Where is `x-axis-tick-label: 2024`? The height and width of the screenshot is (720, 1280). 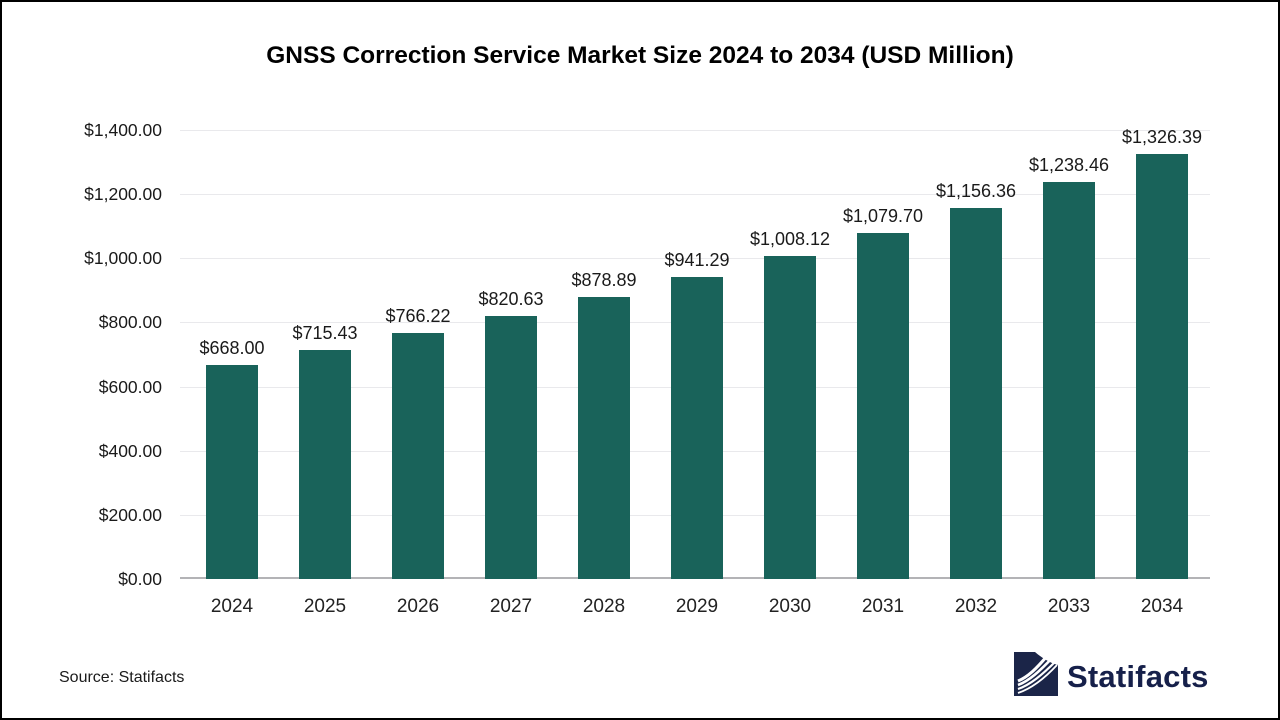 x-axis-tick-label: 2024 is located at coordinates (232, 606).